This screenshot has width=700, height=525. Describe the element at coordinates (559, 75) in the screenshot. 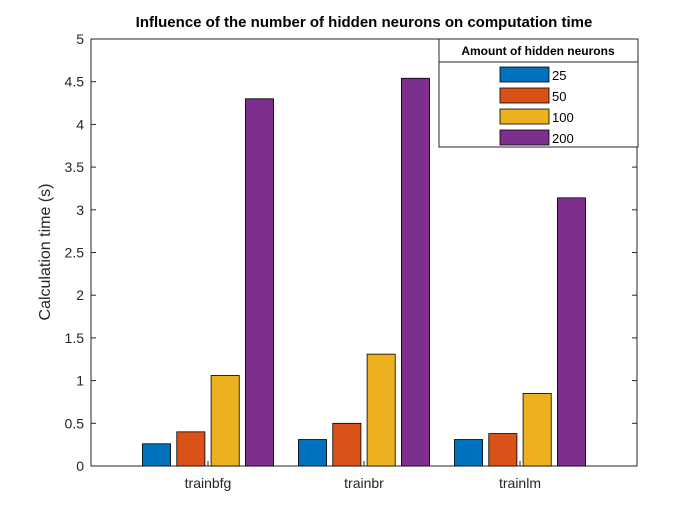

I see `legend-label: 25` at that location.